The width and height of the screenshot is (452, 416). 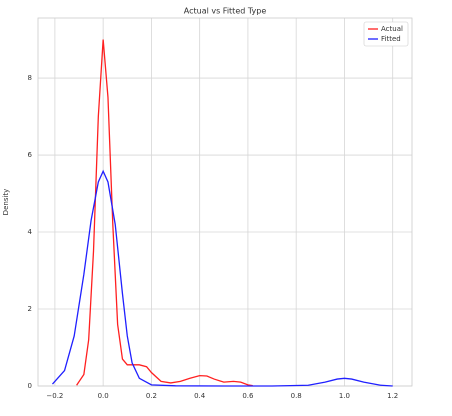 What do you see at coordinates (30, 155) in the screenshot?
I see `y-tick-label: 6` at bounding box center [30, 155].